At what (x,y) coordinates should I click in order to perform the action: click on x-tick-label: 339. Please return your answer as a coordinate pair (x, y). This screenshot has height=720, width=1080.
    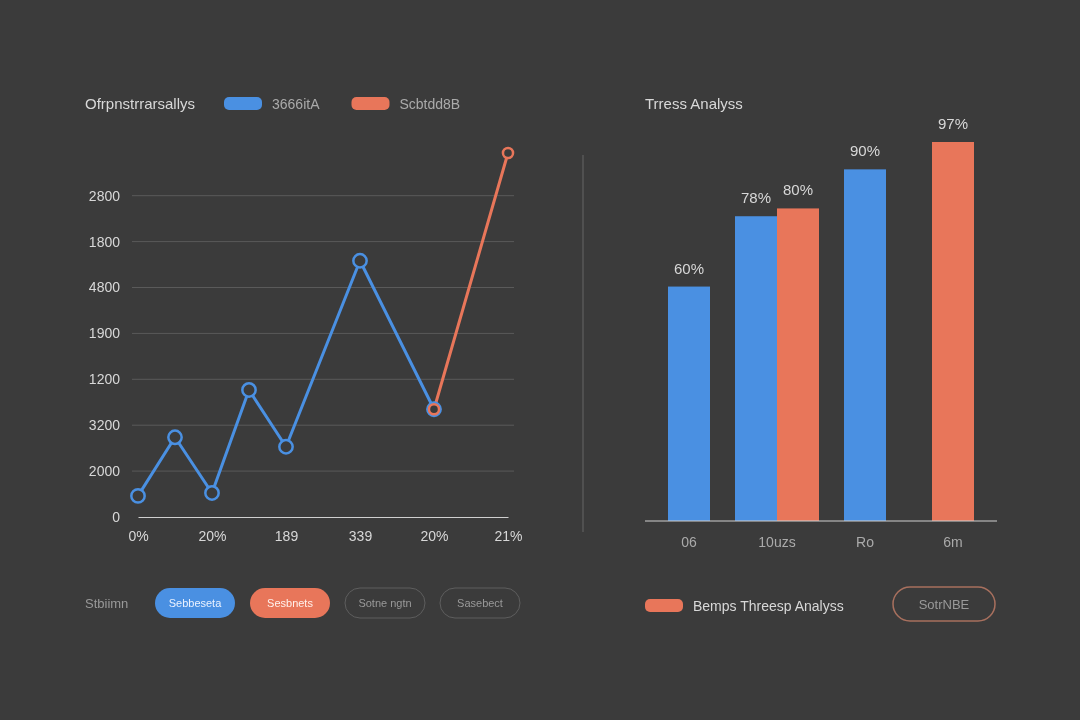
    Looking at the image, I should click on (360, 535).